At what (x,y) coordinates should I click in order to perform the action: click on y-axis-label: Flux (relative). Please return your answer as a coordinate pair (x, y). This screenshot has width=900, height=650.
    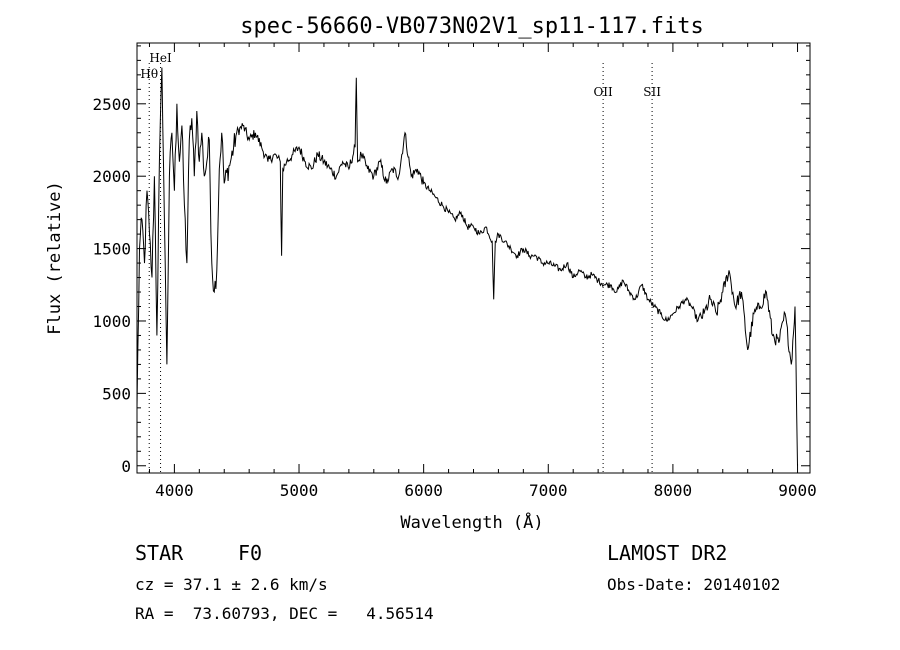
    Looking at the image, I should click on (55, 258).